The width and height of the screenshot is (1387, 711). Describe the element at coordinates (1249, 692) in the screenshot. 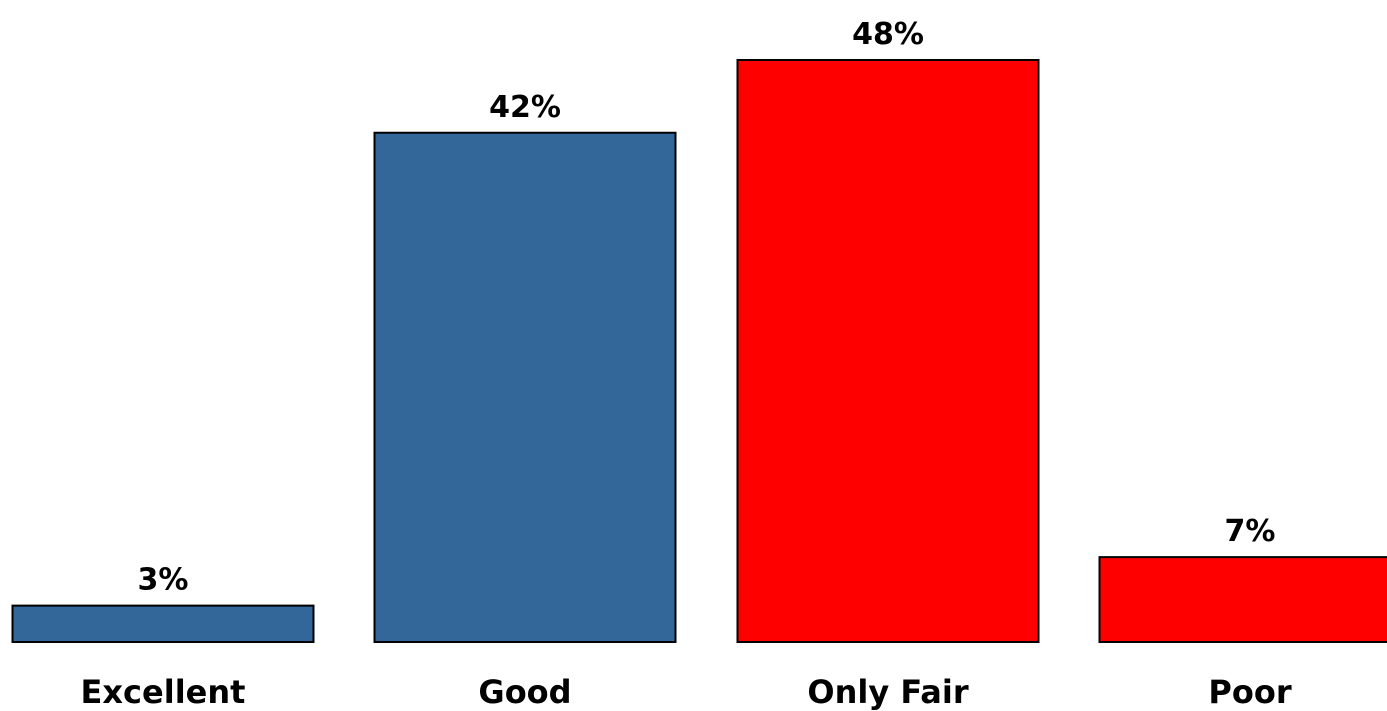

I see `category-label-poor: Poor` at that location.